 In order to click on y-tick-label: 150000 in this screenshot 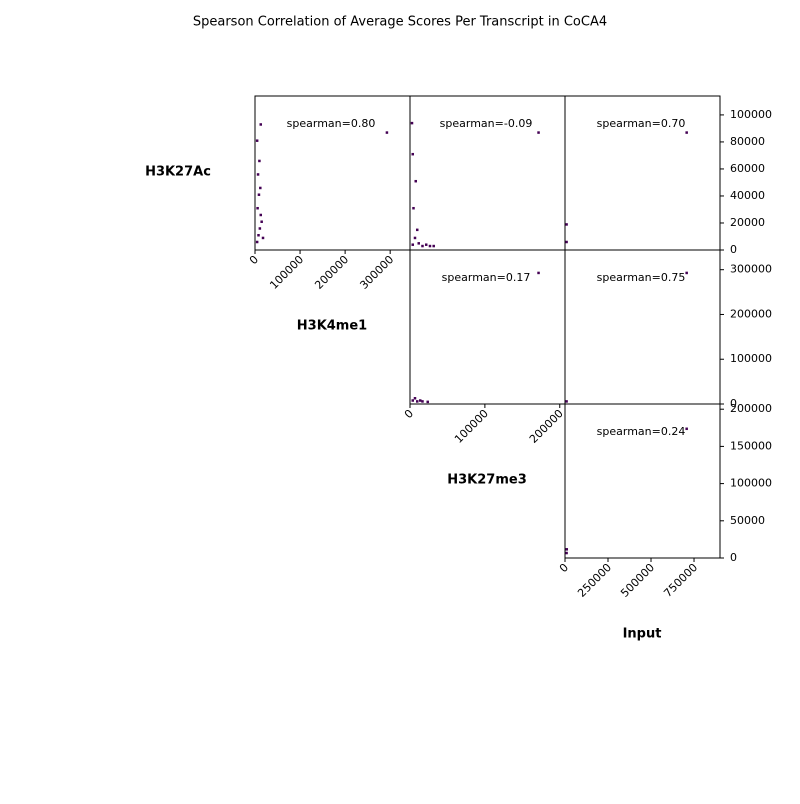, I will do `click(751, 445)`.